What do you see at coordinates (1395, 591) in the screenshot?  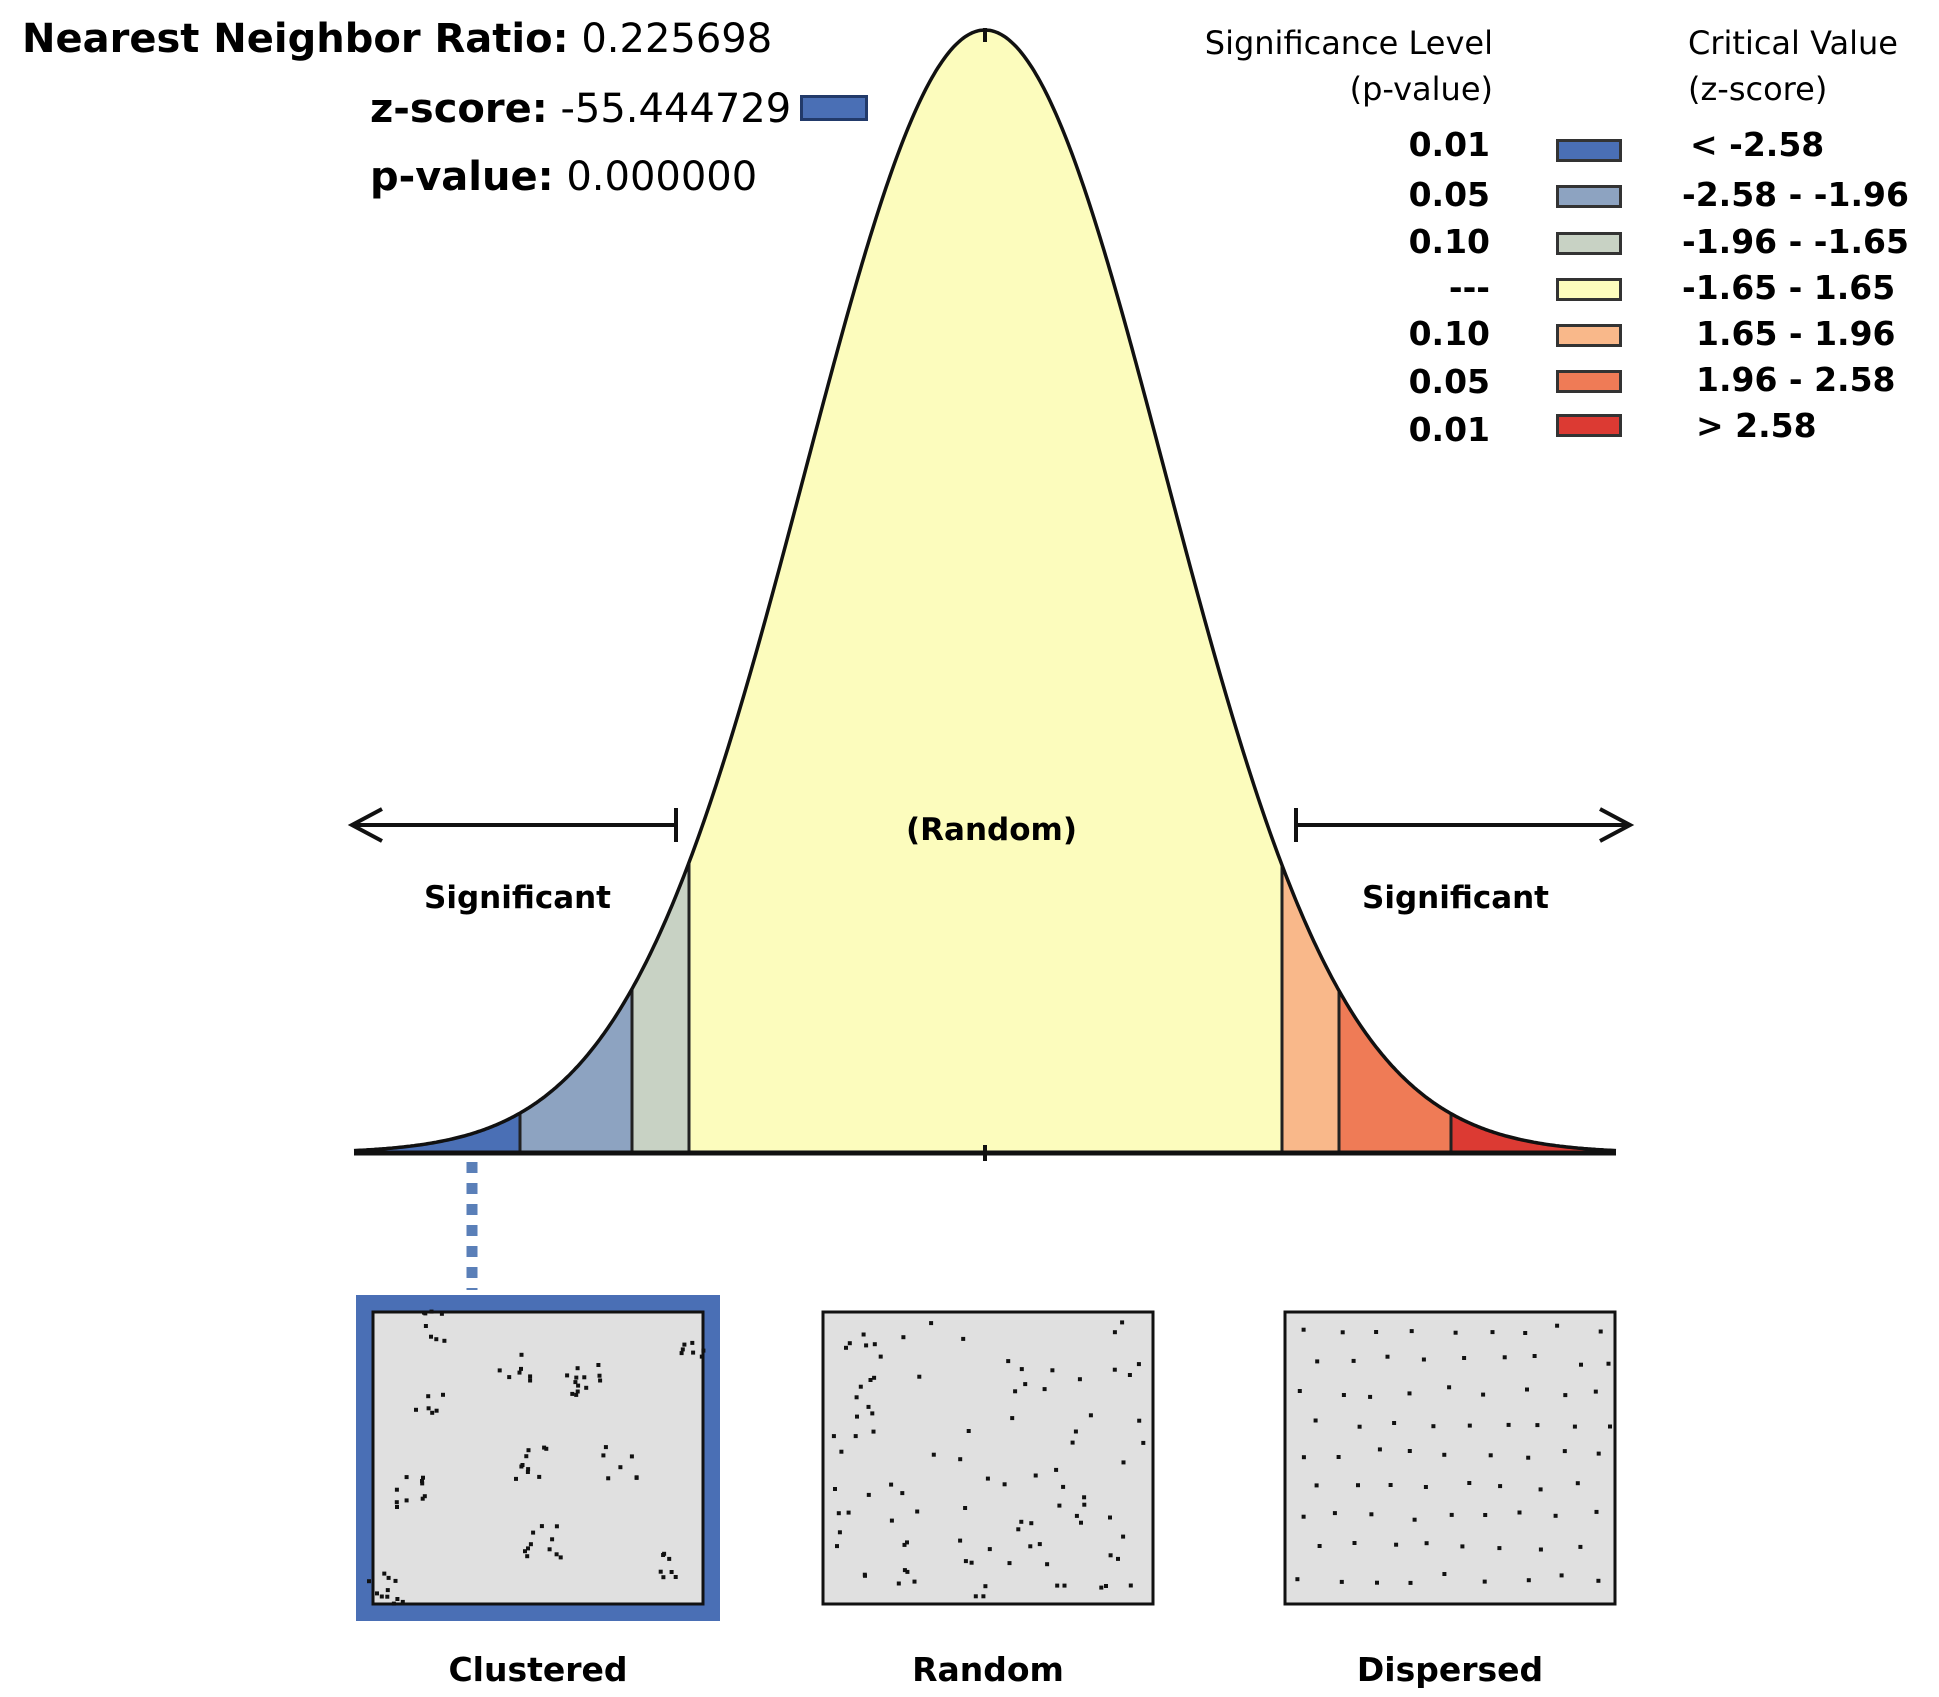 I see `region-1.96-2.58` at bounding box center [1395, 591].